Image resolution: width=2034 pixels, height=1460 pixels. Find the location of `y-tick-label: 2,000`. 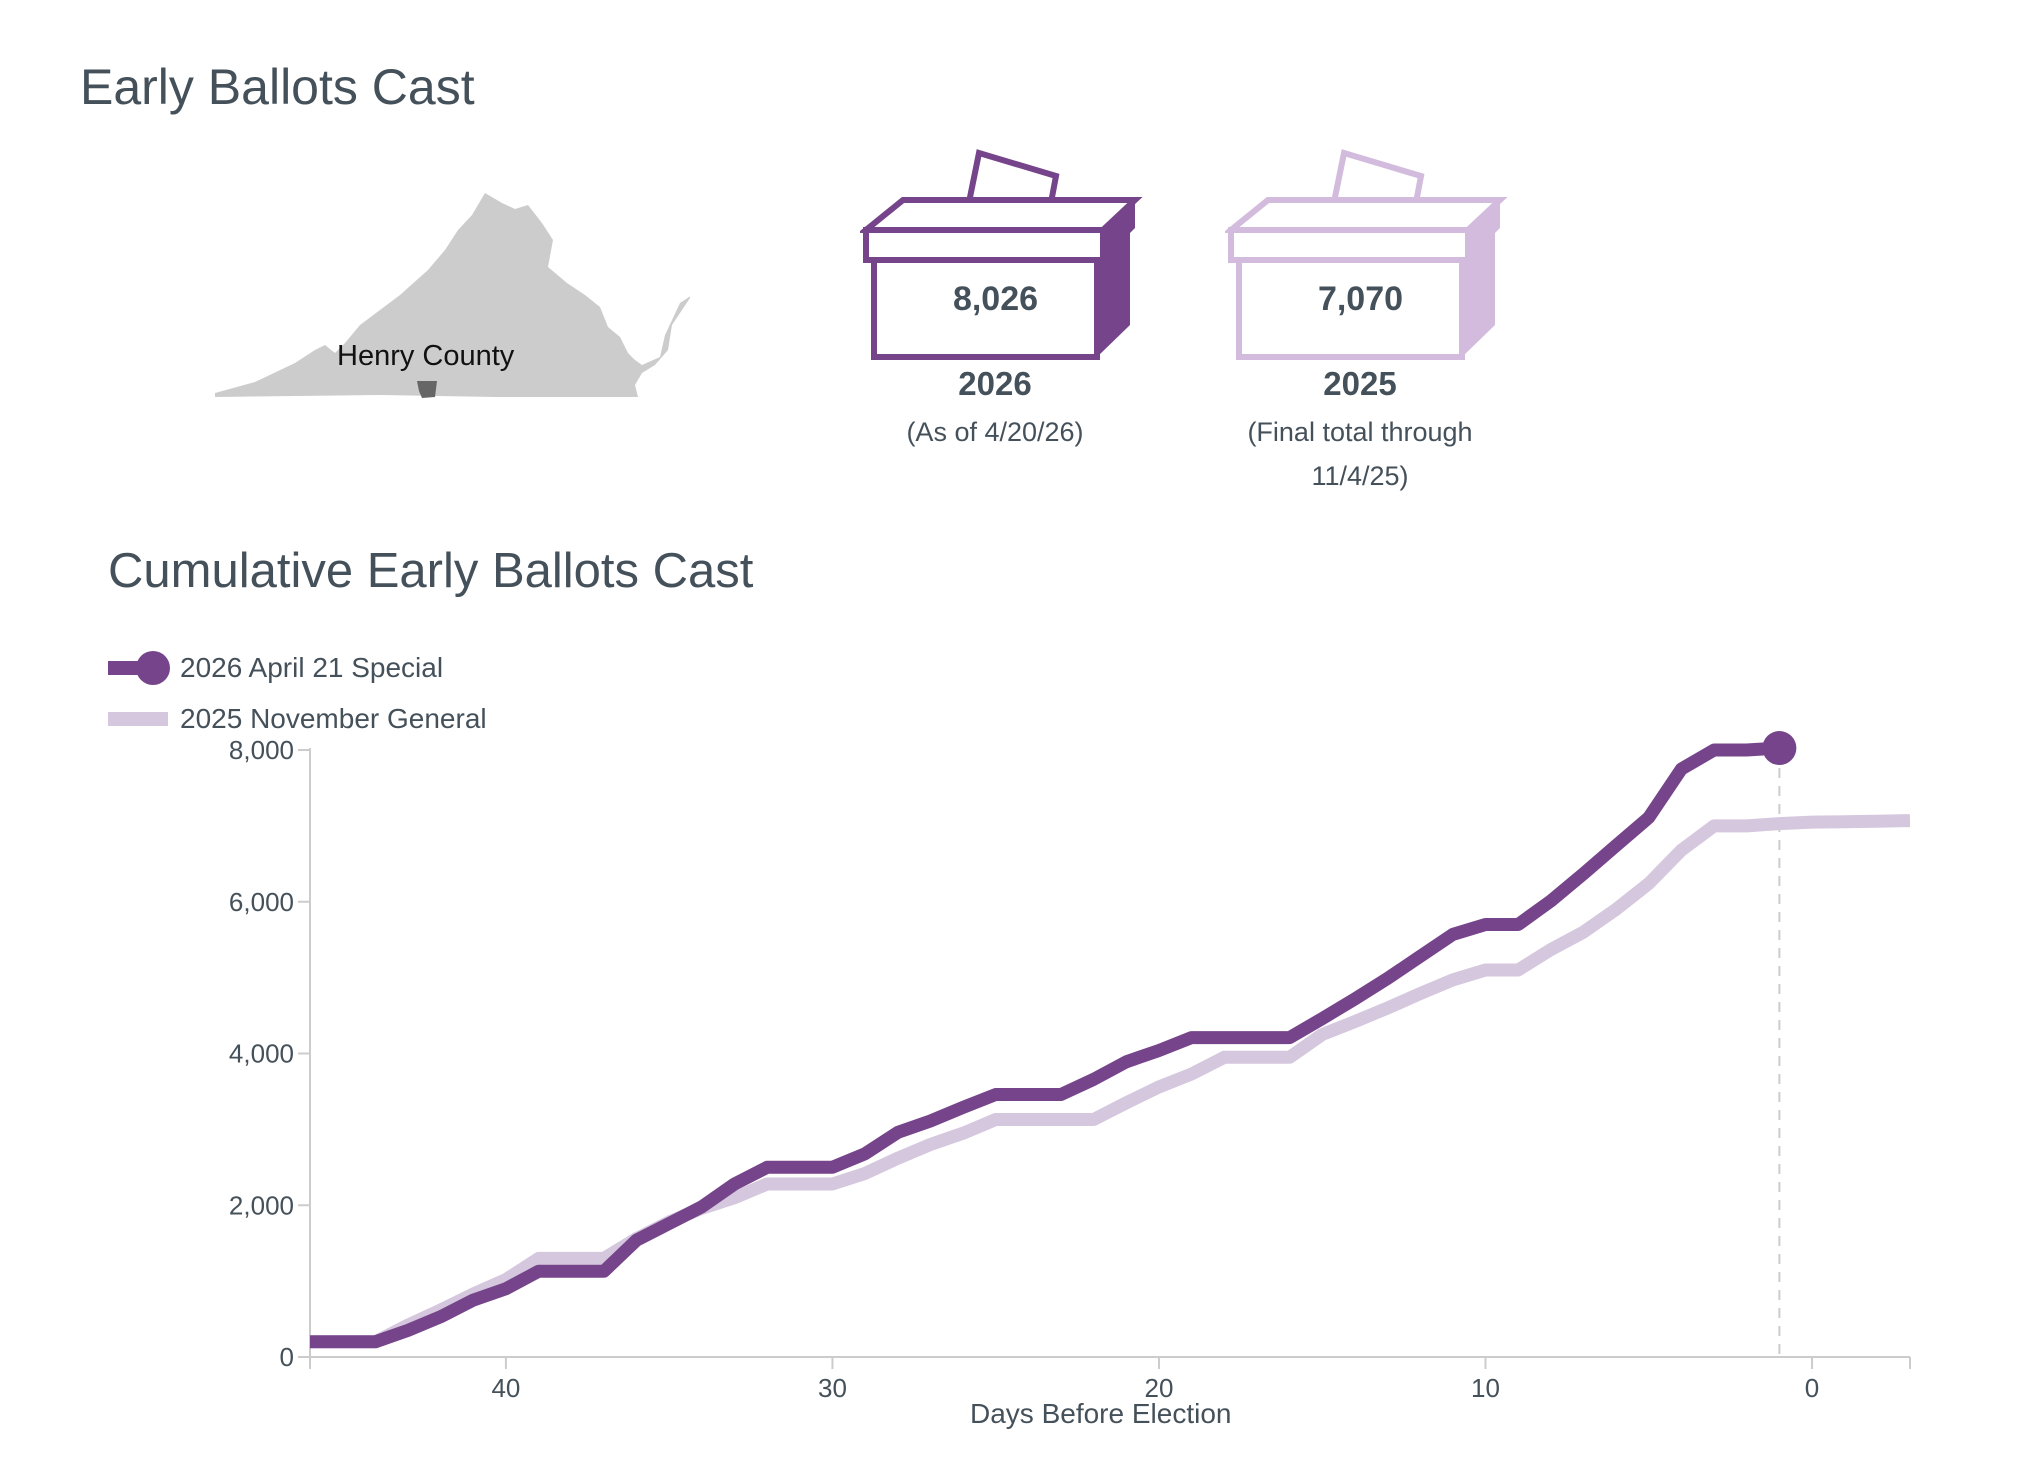

y-tick-label: 2,000 is located at coordinates (261, 1205).